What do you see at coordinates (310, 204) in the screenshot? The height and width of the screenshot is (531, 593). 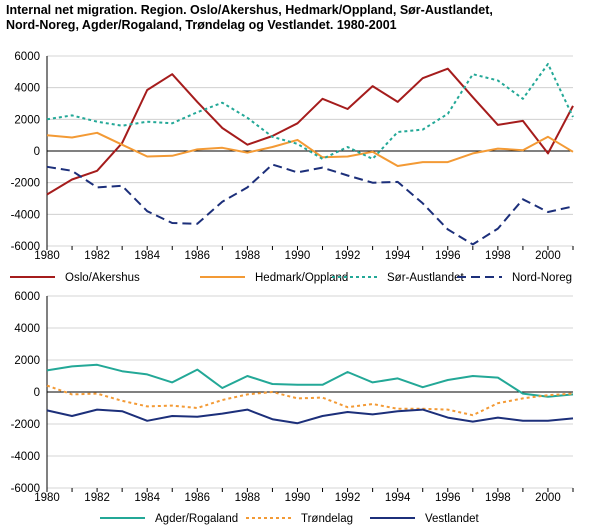 I see `series-line-nord-noreg` at bounding box center [310, 204].